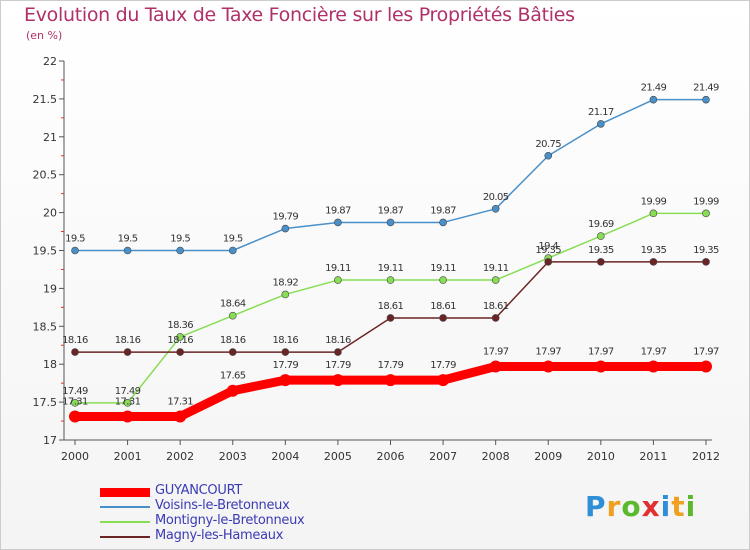 The width and height of the screenshot is (750, 550). I want to click on data-label: 20.75, so click(548, 144).